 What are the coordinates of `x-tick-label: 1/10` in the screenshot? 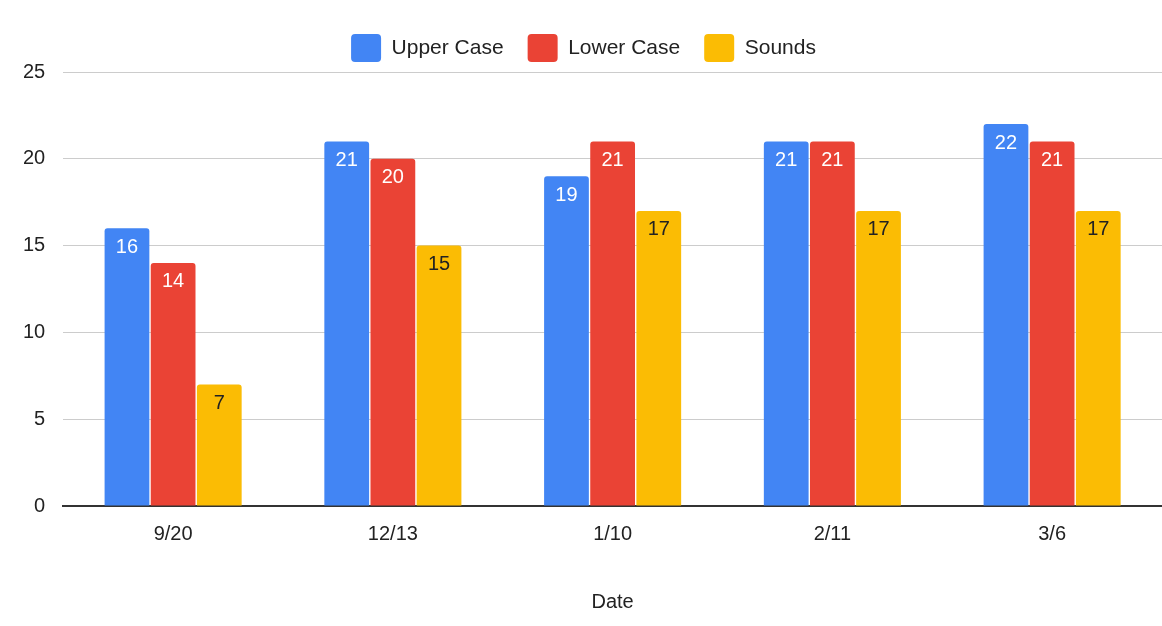 It's located at (613, 532).